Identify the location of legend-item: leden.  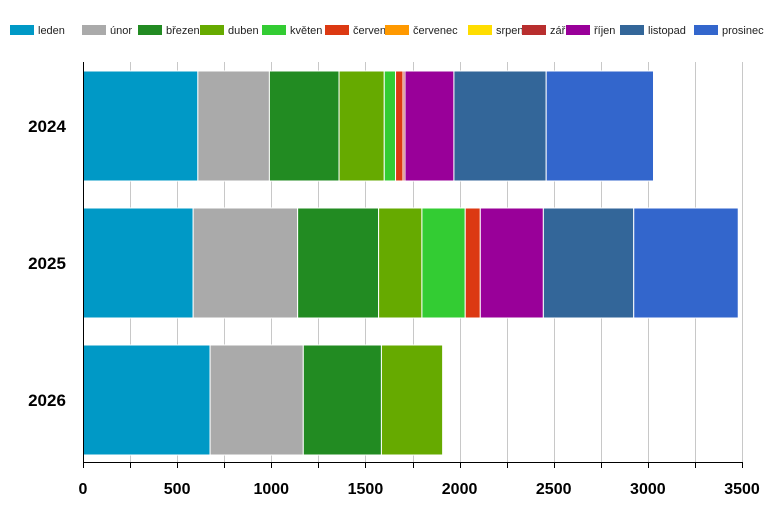
(37, 31).